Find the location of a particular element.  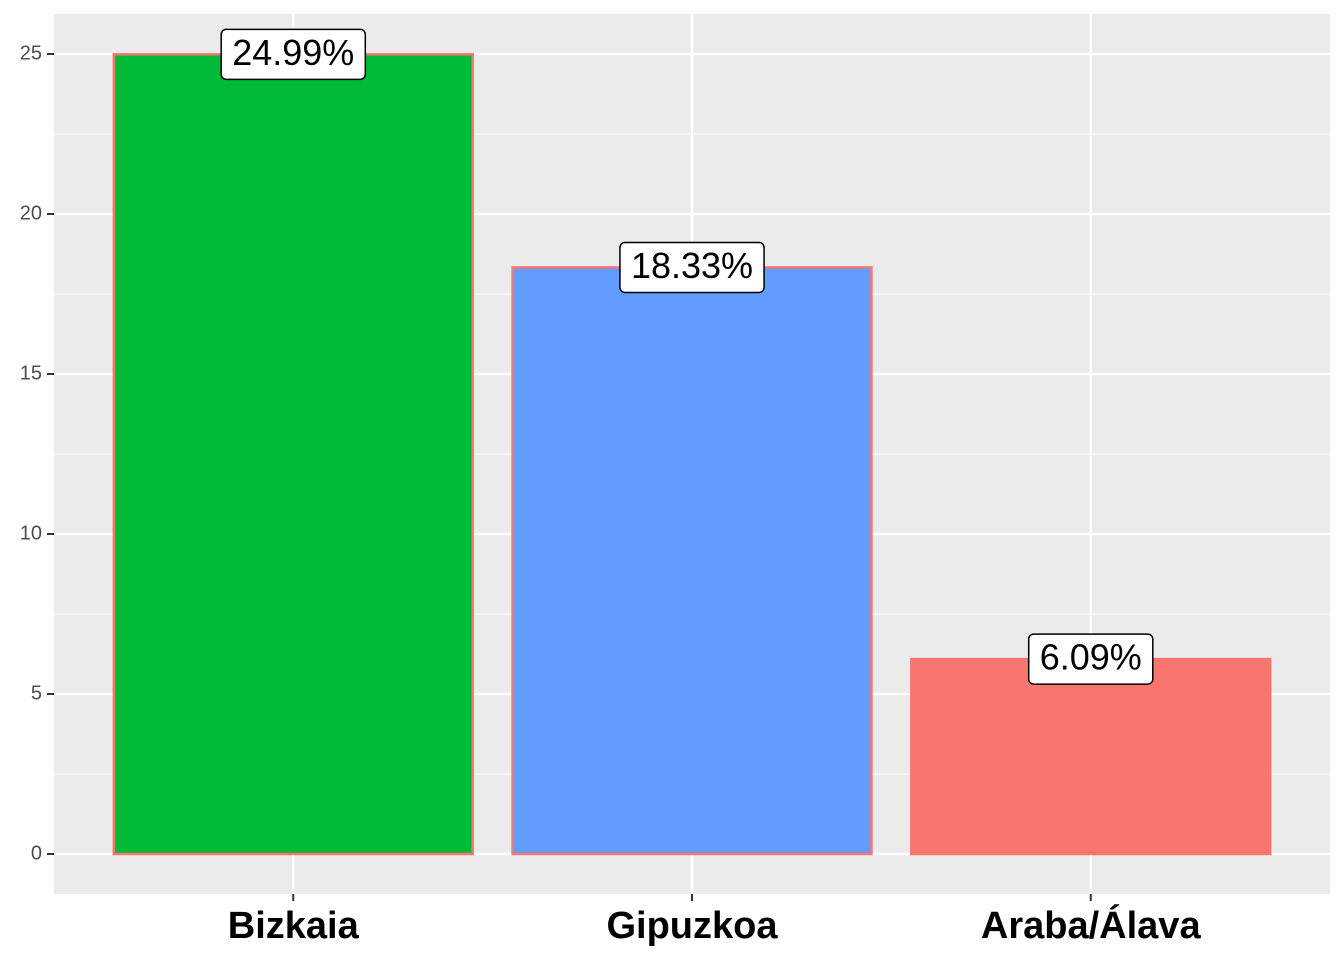

value-label-text: 24.99% is located at coordinates (293, 52).